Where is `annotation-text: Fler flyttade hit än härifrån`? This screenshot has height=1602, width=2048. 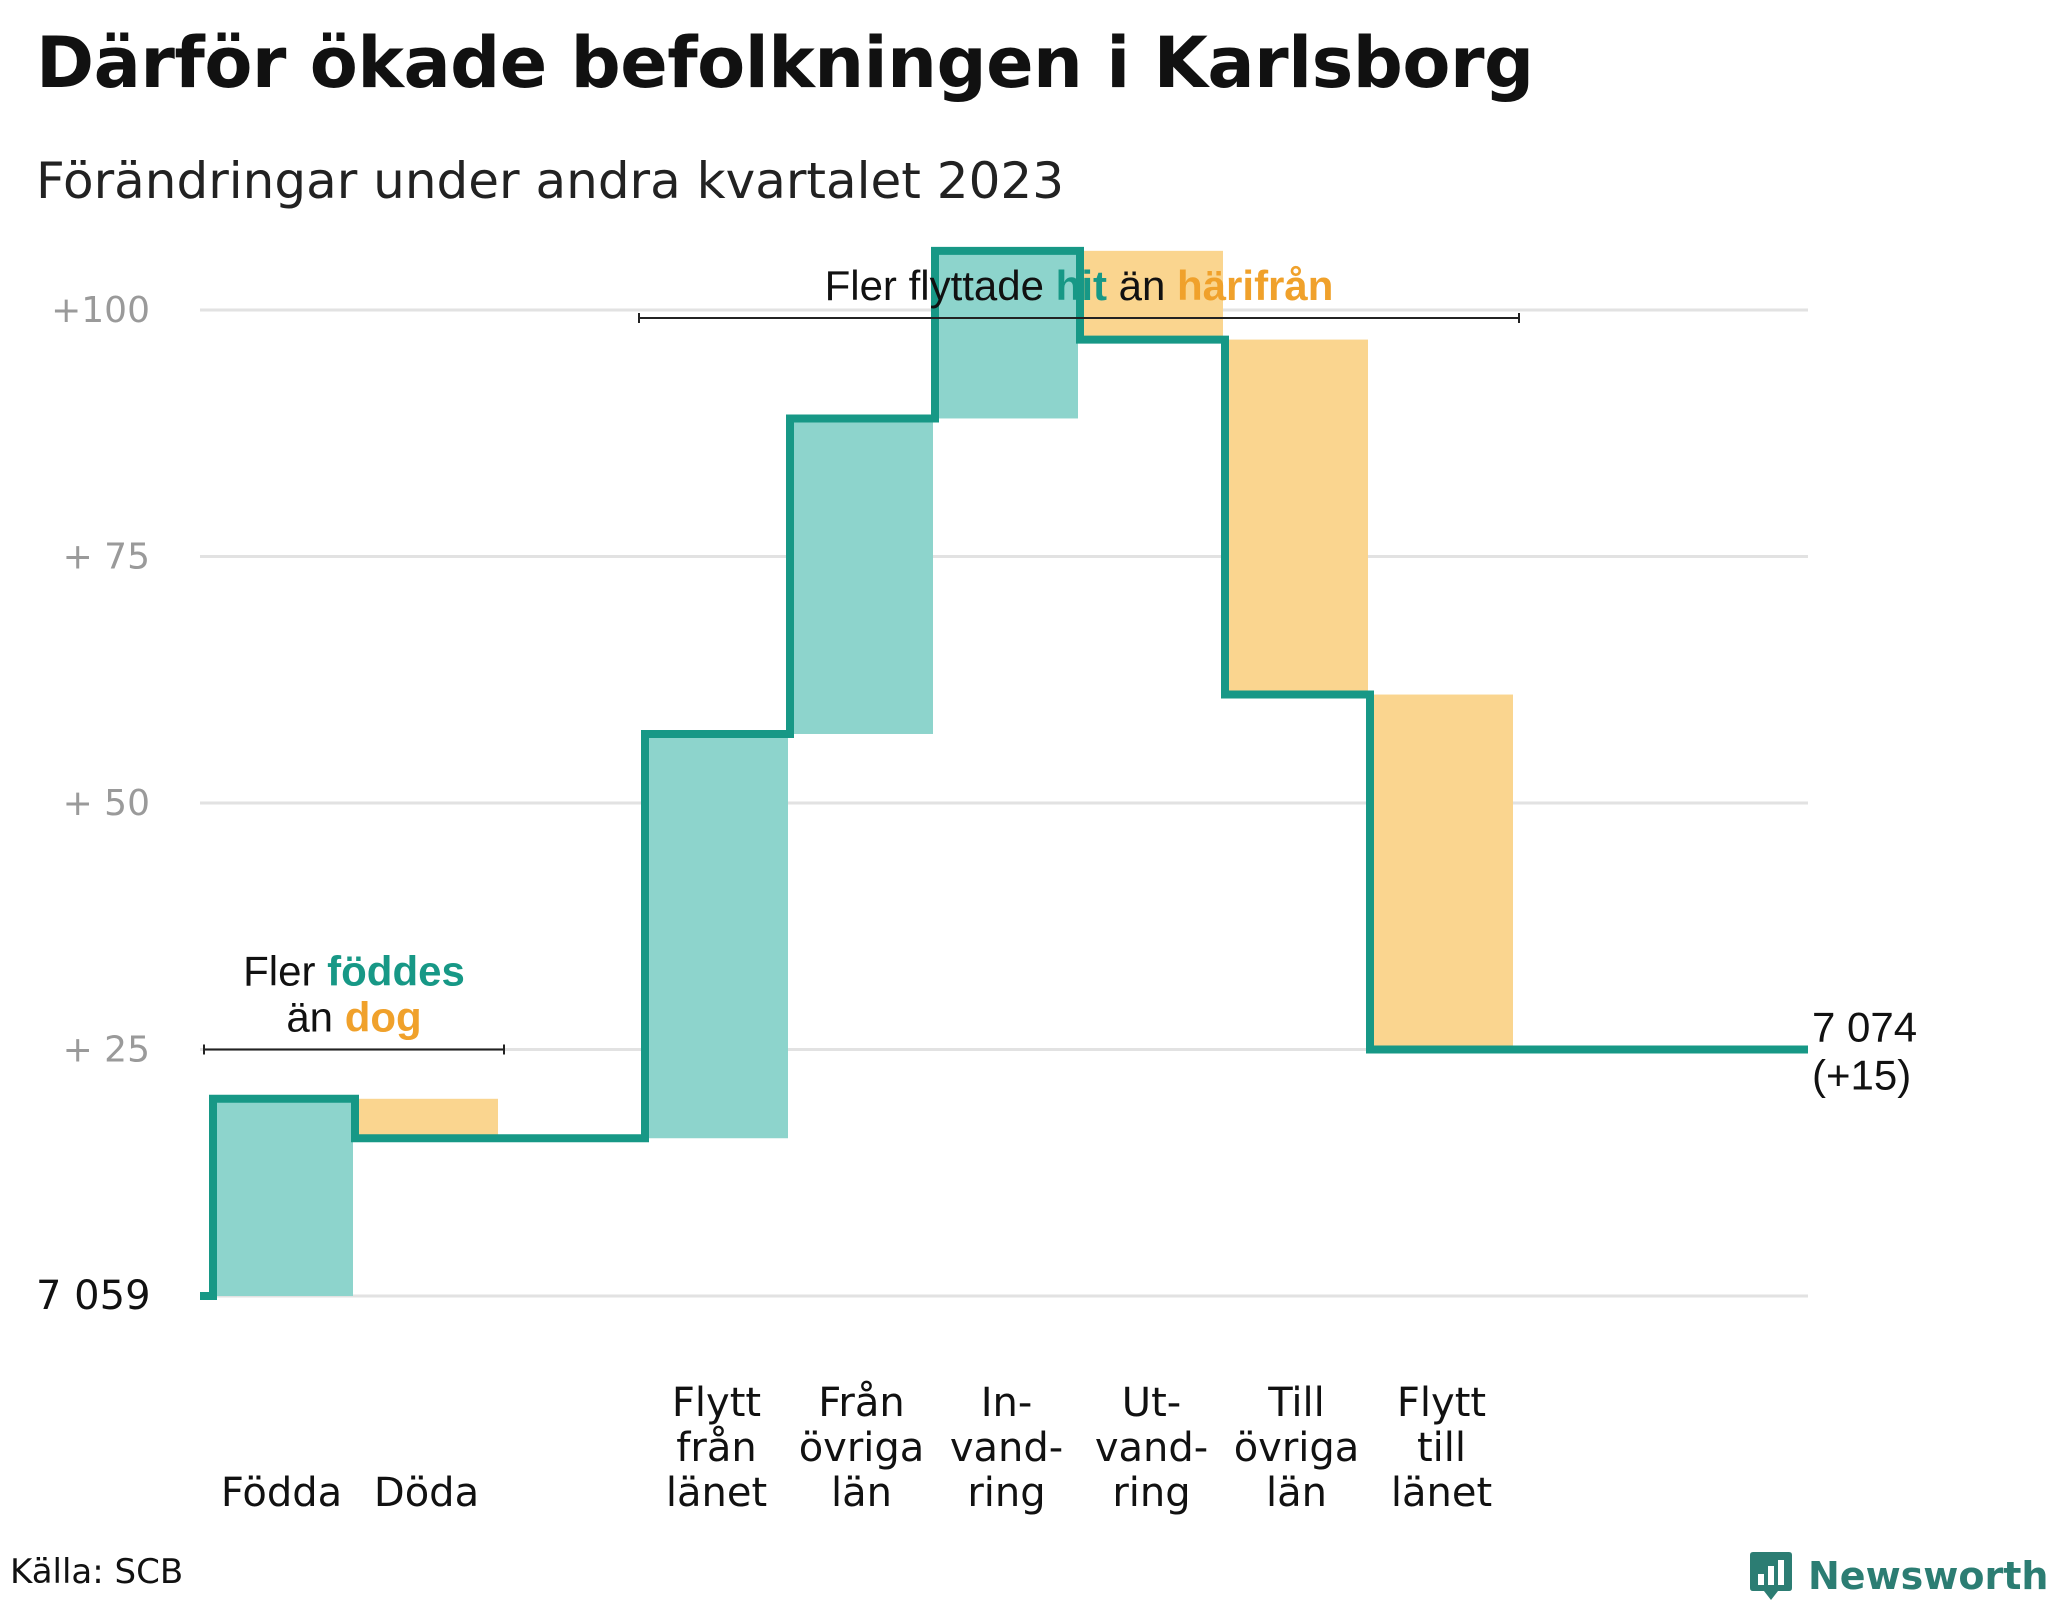 annotation-text: Fler flyttade hit än härifrån is located at coordinates (1079, 285).